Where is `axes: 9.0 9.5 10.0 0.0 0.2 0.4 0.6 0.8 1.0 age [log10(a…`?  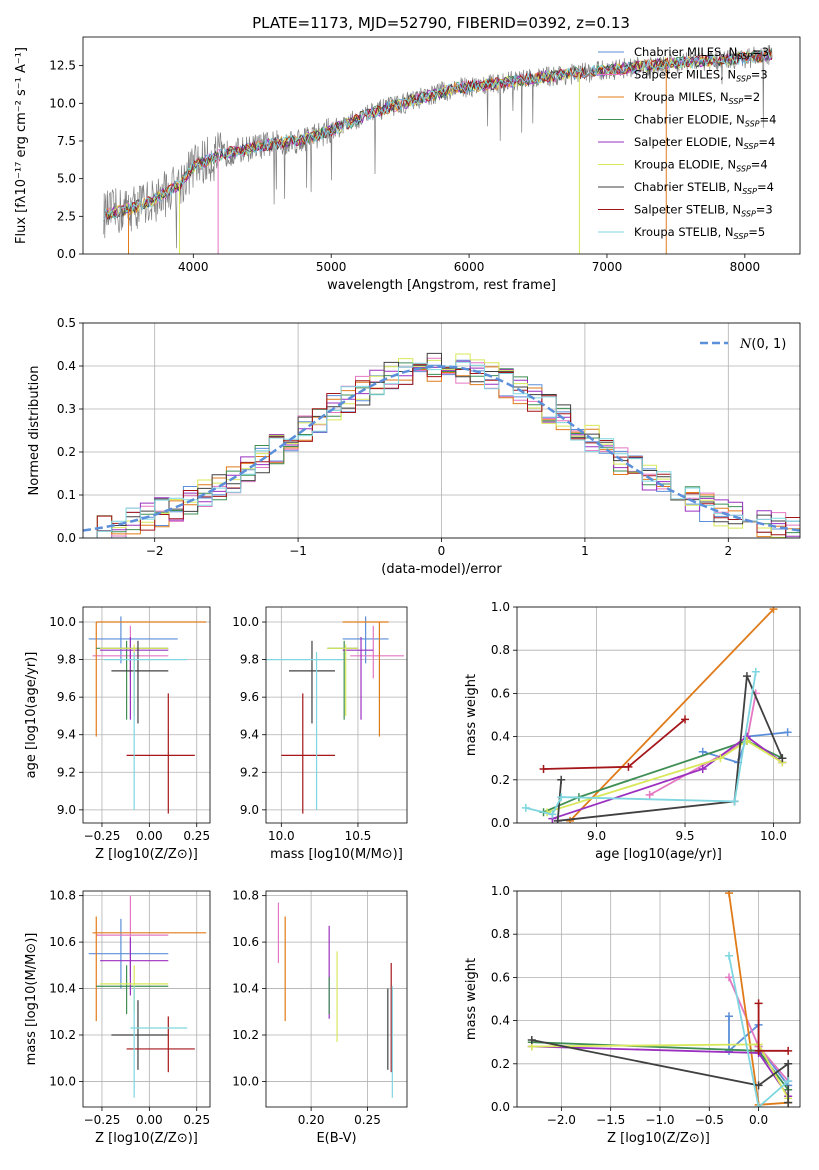 axes: 9.0 9.5 10.0 0.0 0.2 0.4 0.6 0.8 1.0 age [log10(a… is located at coordinates (632, 731).